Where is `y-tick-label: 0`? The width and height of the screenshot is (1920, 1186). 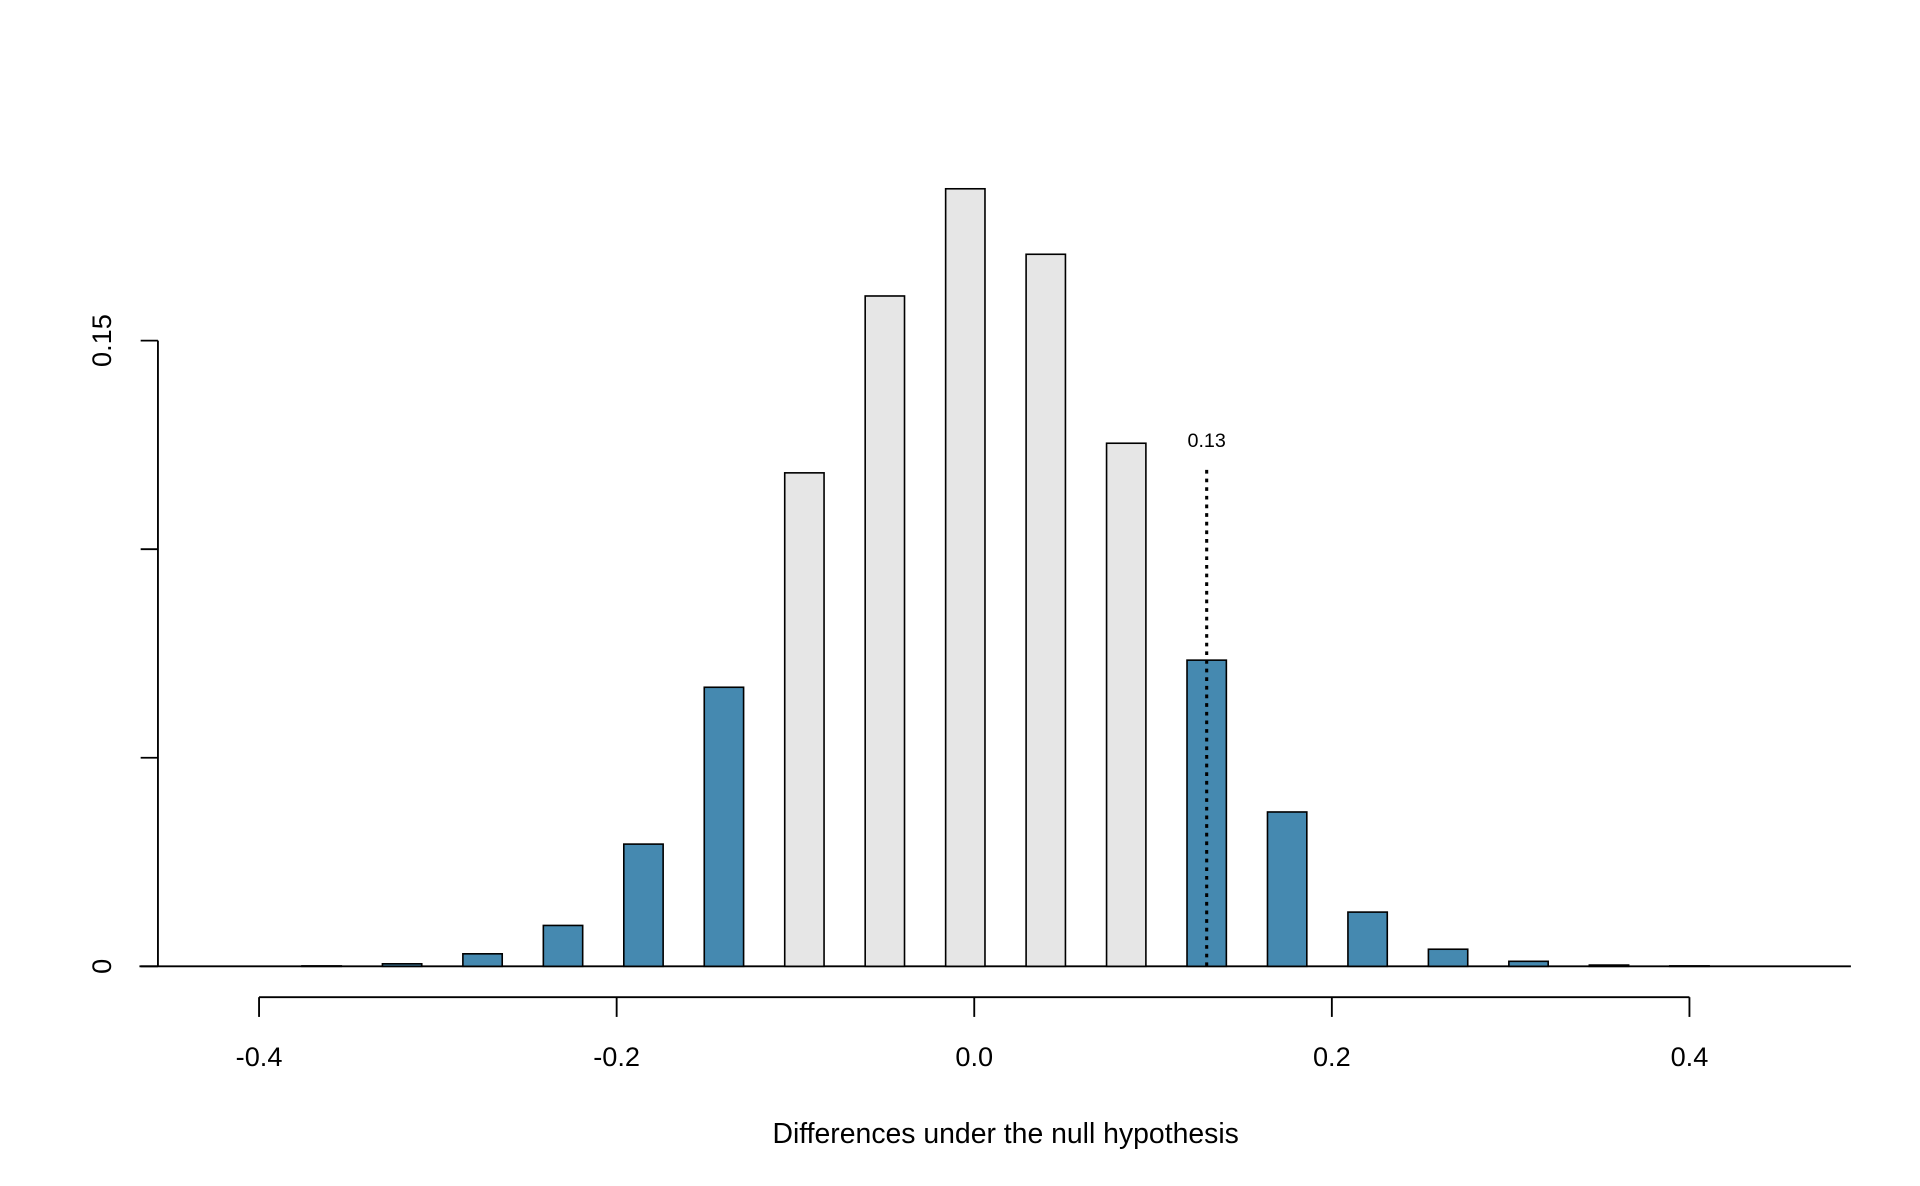
y-tick-label: 0 is located at coordinates (101, 966).